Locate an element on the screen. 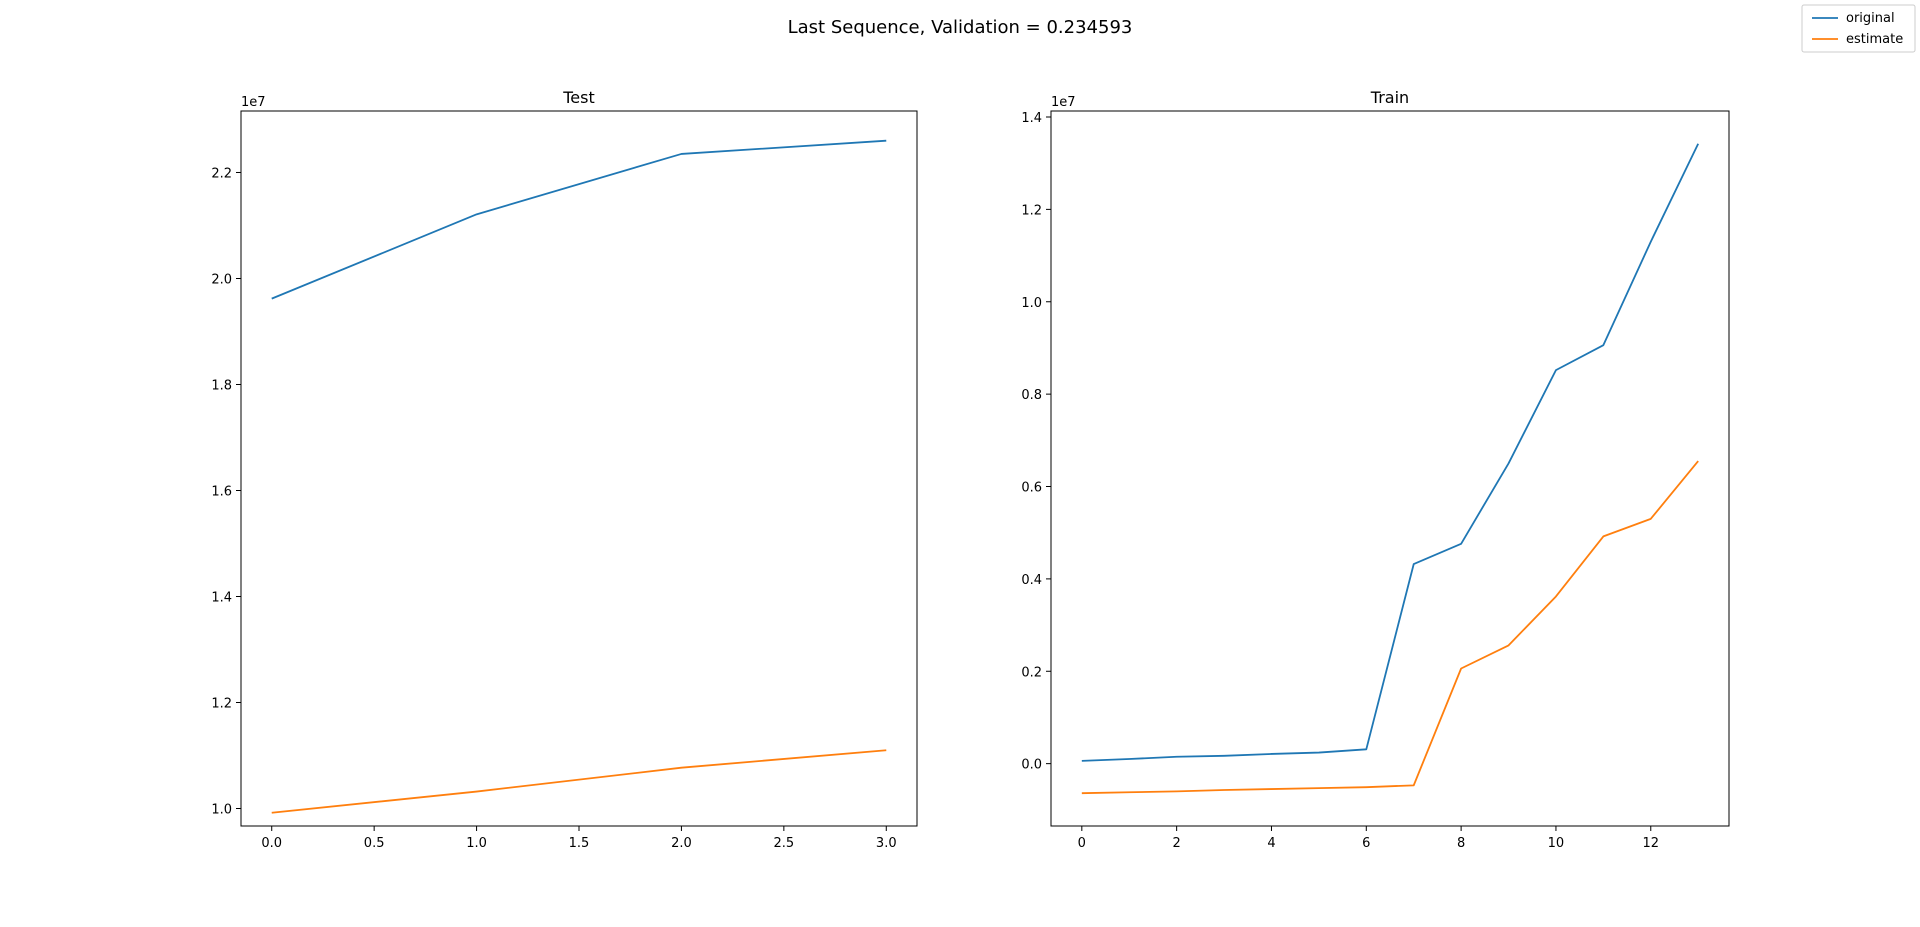 The width and height of the screenshot is (1920, 927). test-y-tick-label: 2.0 is located at coordinates (221, 279).